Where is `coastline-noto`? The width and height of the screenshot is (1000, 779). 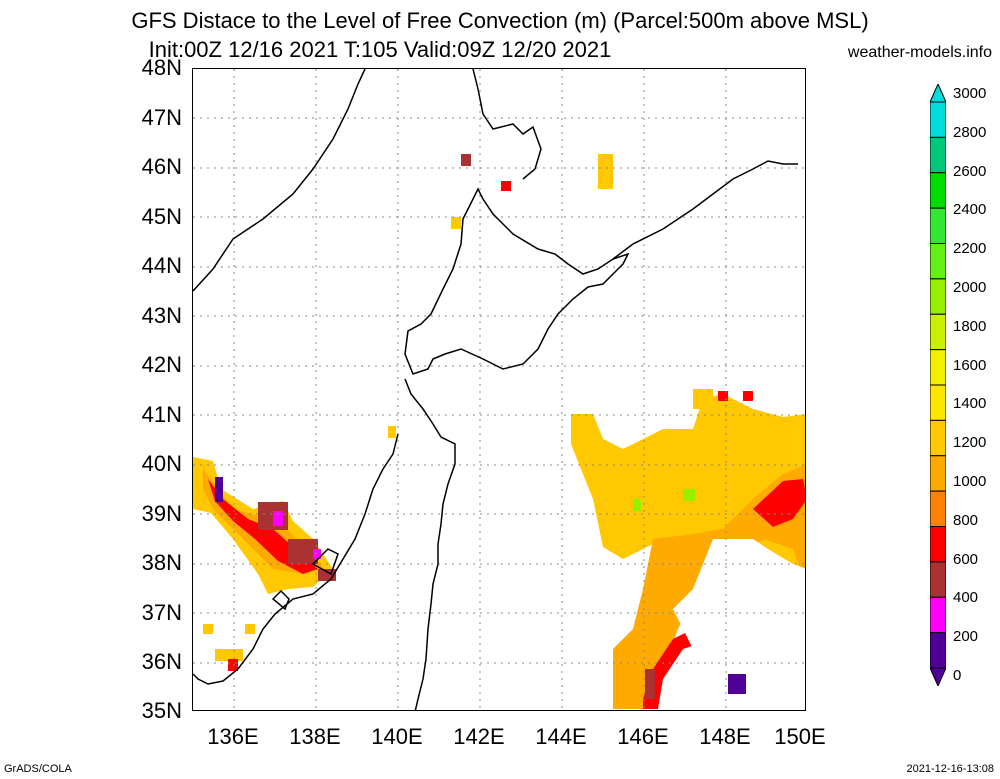
coastline-noto is located at coordinates (325, 562).